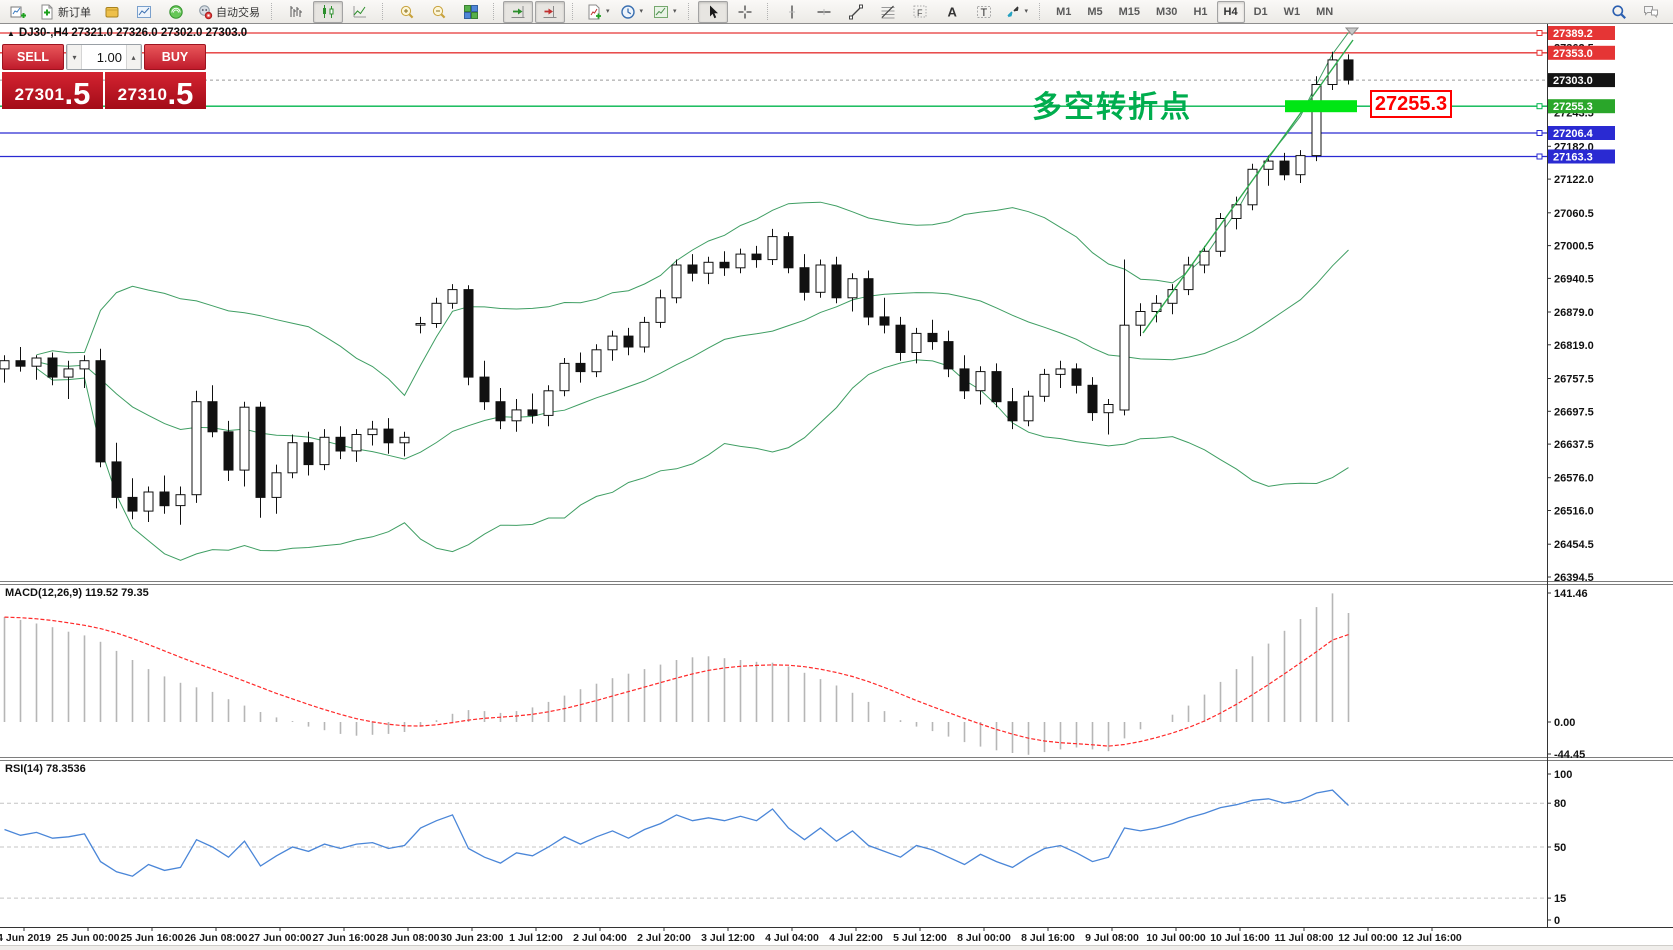  I want to click on time-axis-label: 12 Jul 16:00, so click(1432, 938).